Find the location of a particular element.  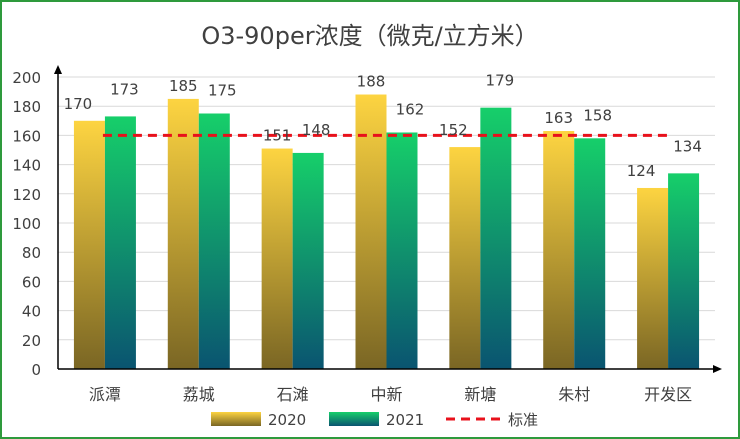

y-axis-arrow is located at coordinates (58, 69).